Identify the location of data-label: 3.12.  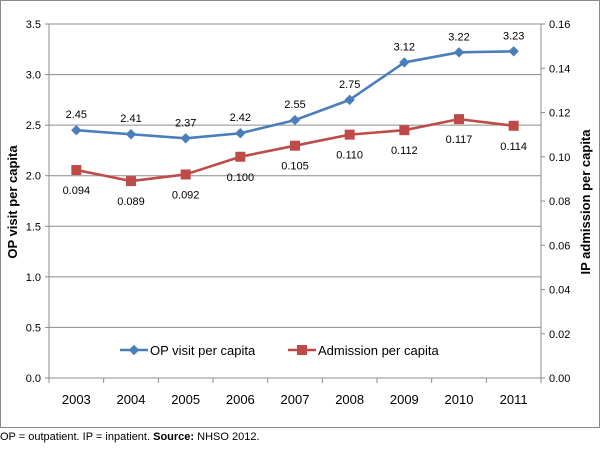
(404, 47).